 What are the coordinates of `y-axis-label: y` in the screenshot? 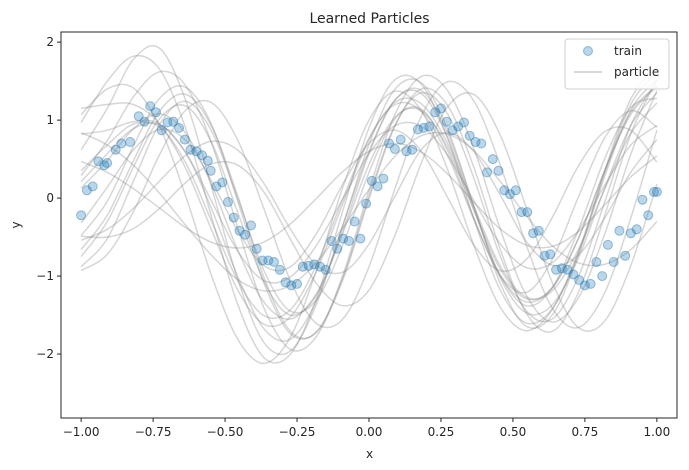 It's located at (16, 224).